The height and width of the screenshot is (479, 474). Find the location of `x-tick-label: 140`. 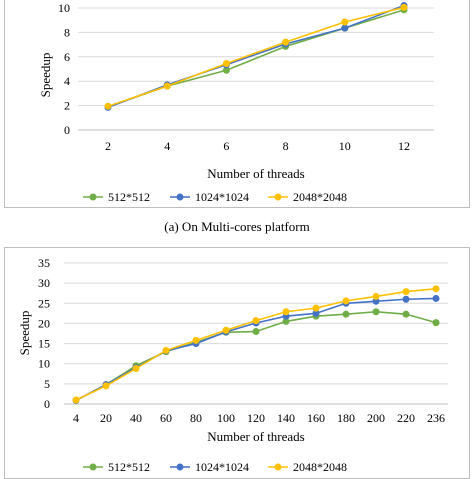

x-tick-label: 140 is located at coordinates (286, 418).